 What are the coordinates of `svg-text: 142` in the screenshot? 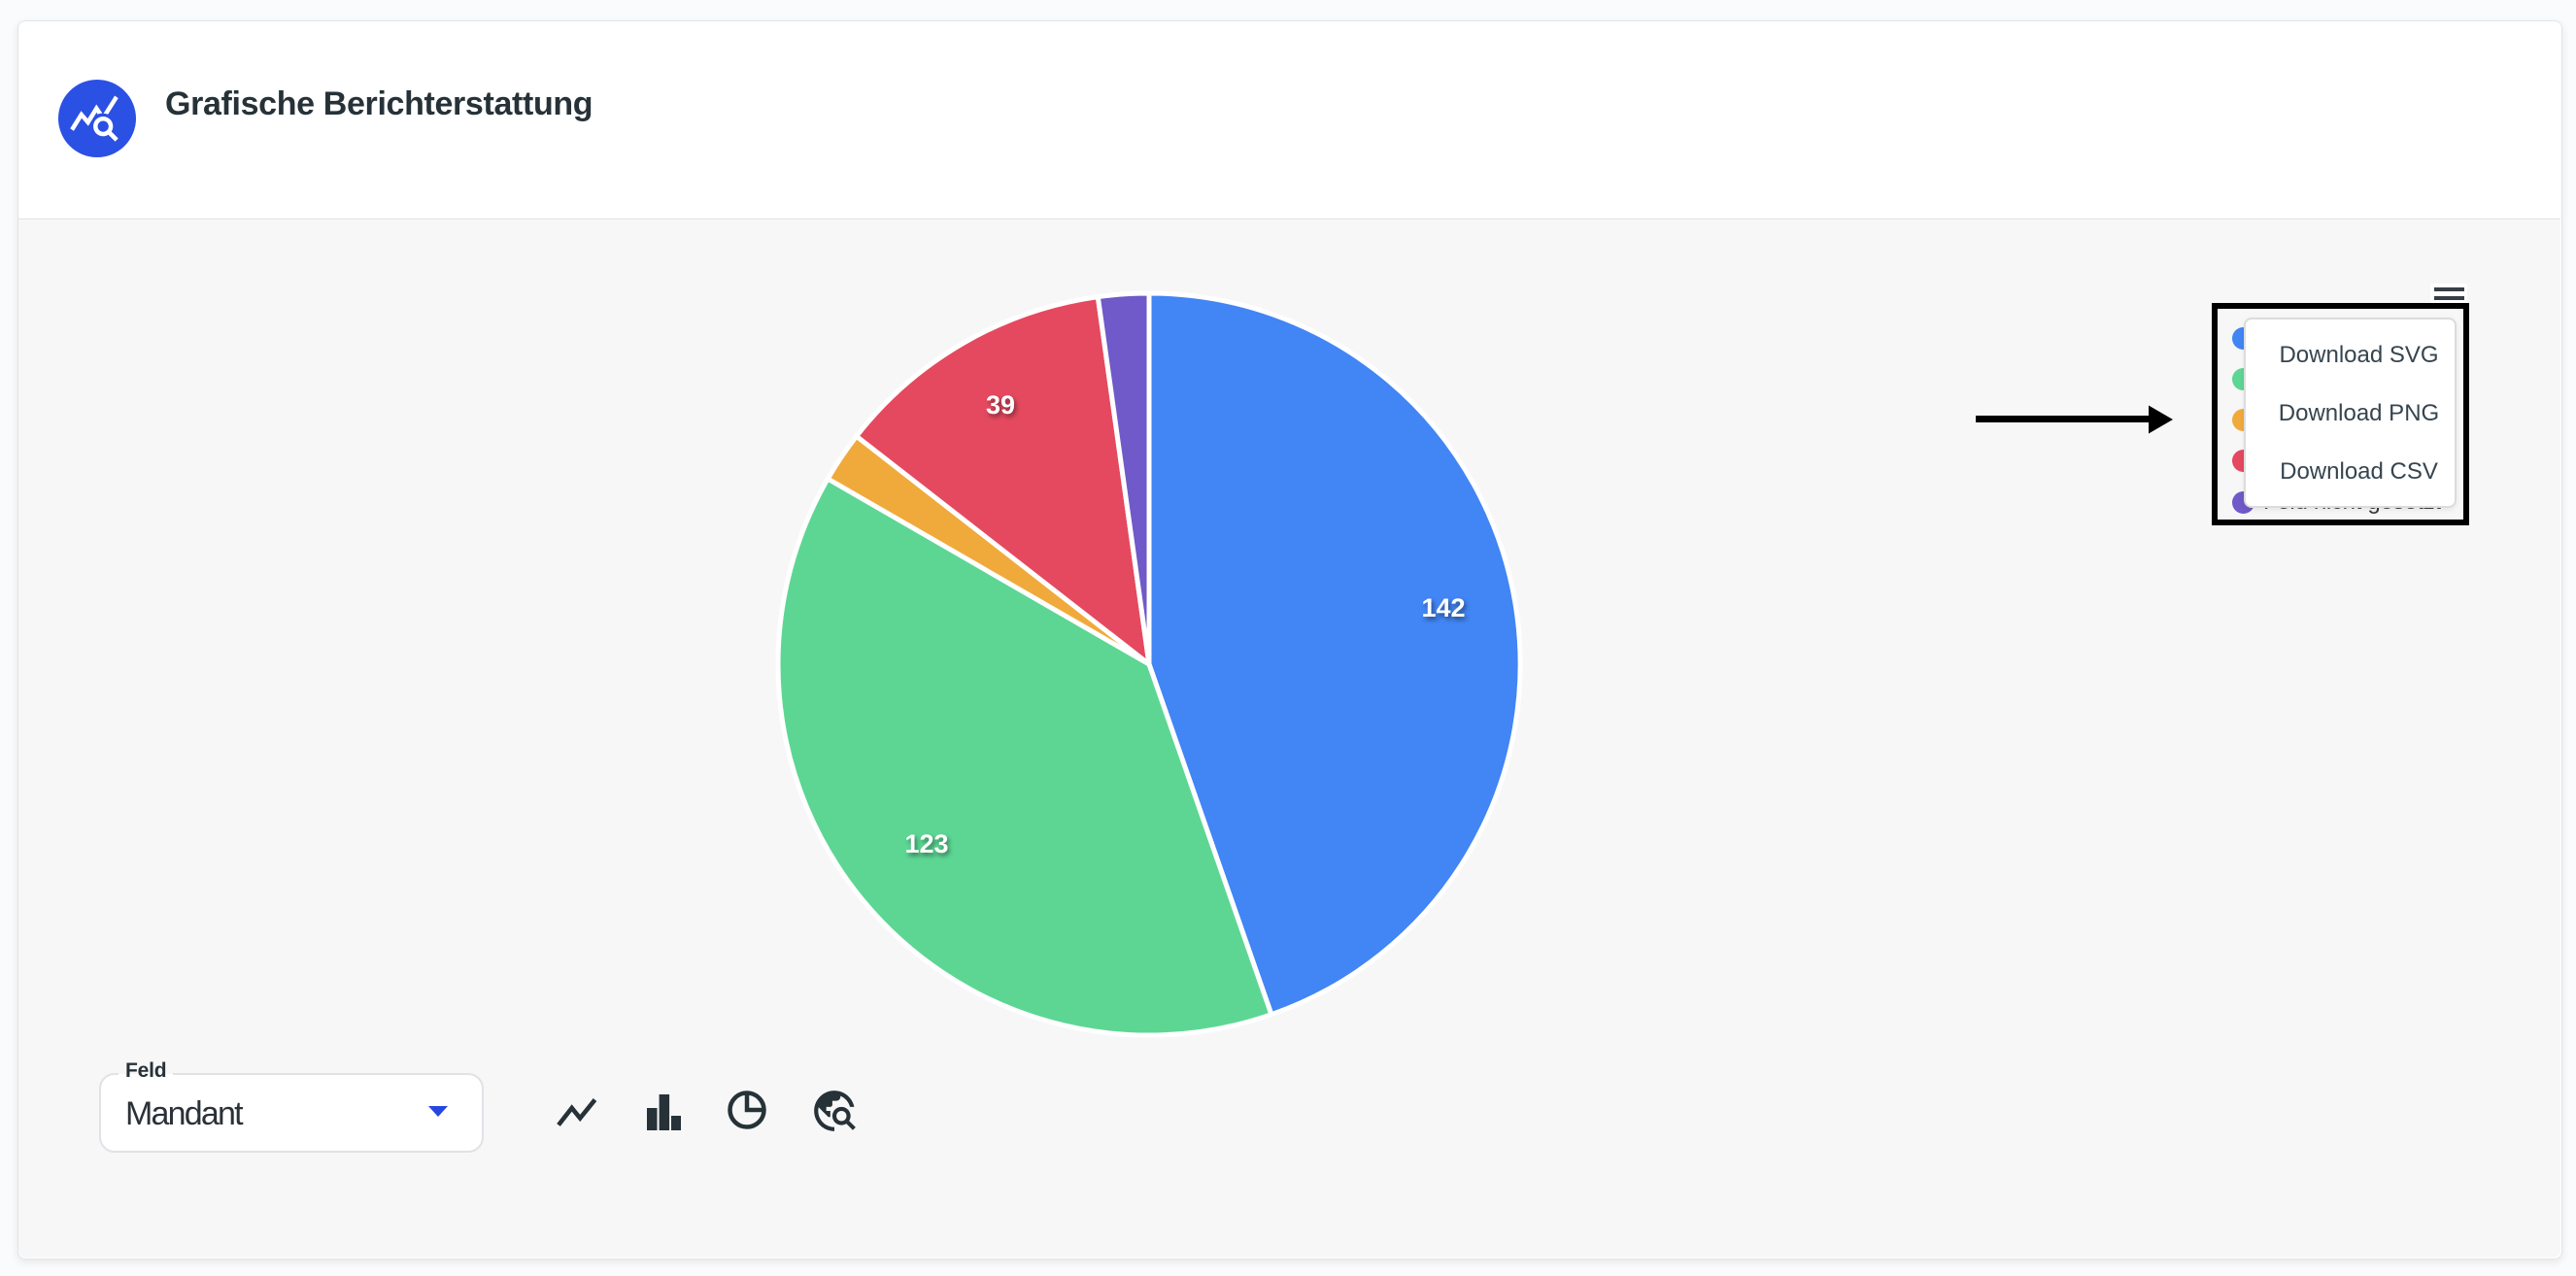 It's located at (1443, 607).